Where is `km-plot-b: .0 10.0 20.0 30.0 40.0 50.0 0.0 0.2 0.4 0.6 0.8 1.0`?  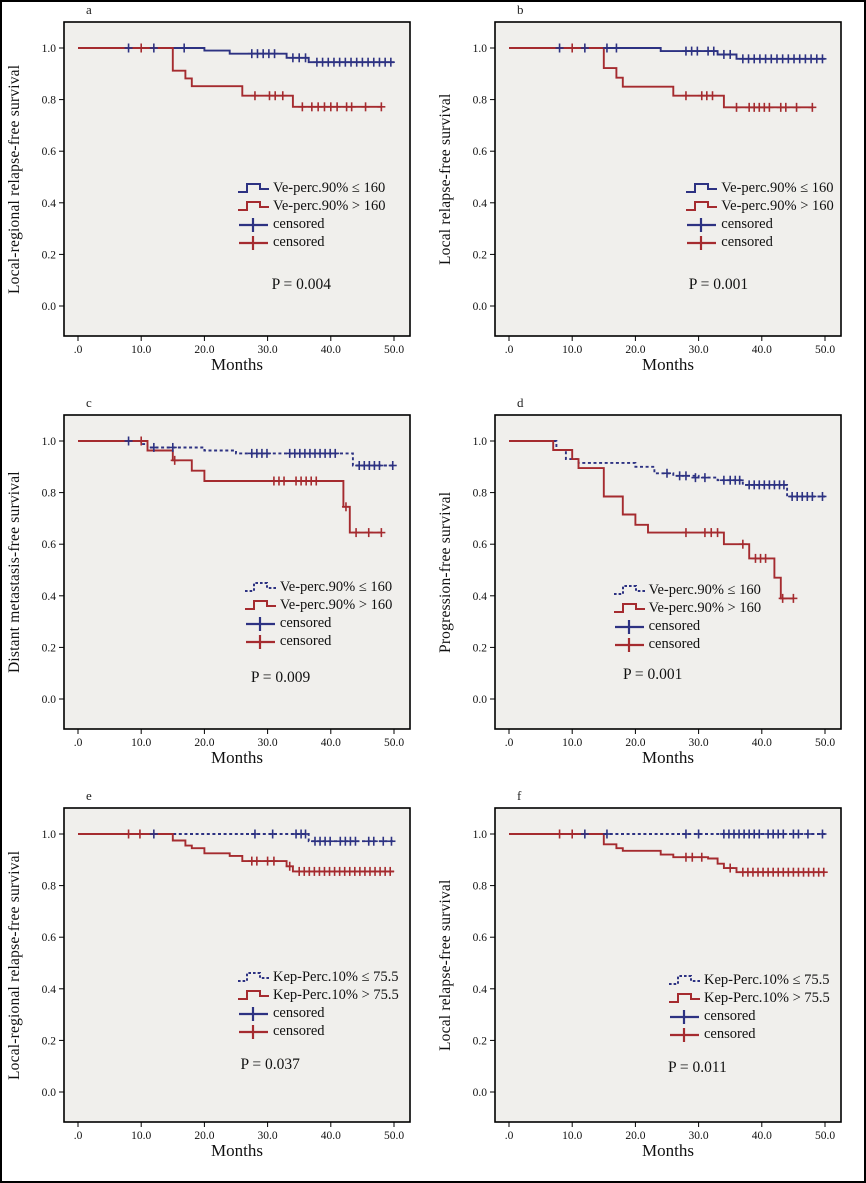
km-plot-b: .0 10.0 20.0 30.0 40.0 50.0 0.0 0.2 0.4 0.6 0.8 1.0 is located at coordinates (657, 188).